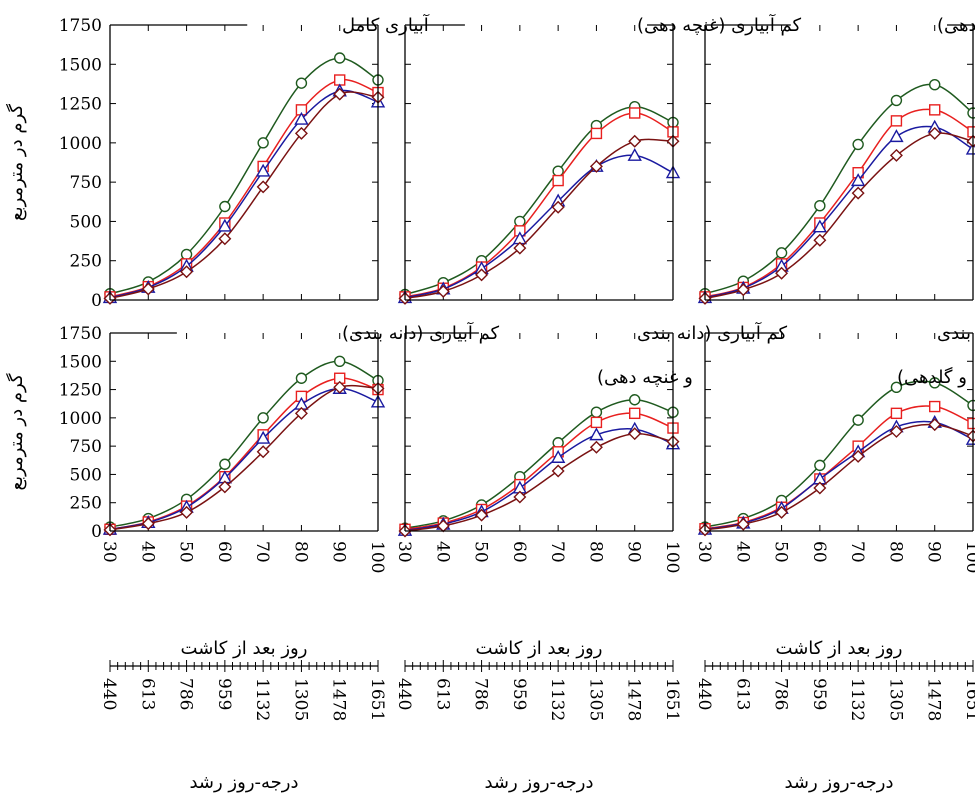  I want to click on x-tick-label: 80, so click(300, 552).